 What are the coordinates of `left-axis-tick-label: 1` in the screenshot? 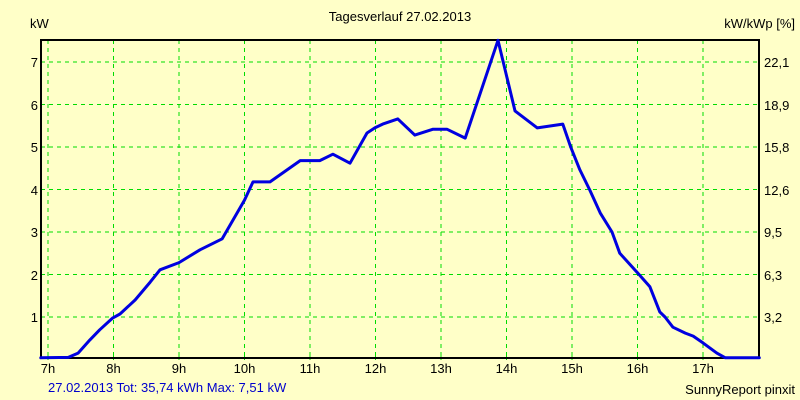 It's located at (34, 317).